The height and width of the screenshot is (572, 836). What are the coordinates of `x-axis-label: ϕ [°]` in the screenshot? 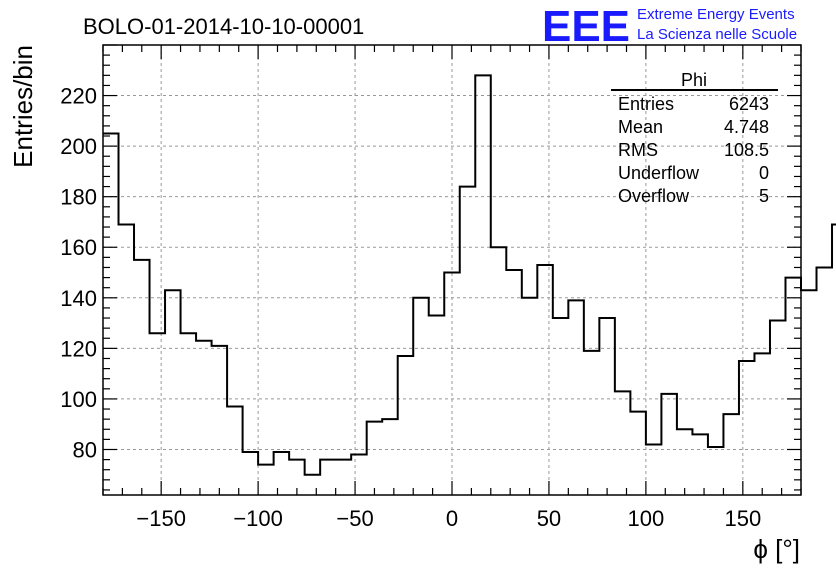 It's located at (776, 549).